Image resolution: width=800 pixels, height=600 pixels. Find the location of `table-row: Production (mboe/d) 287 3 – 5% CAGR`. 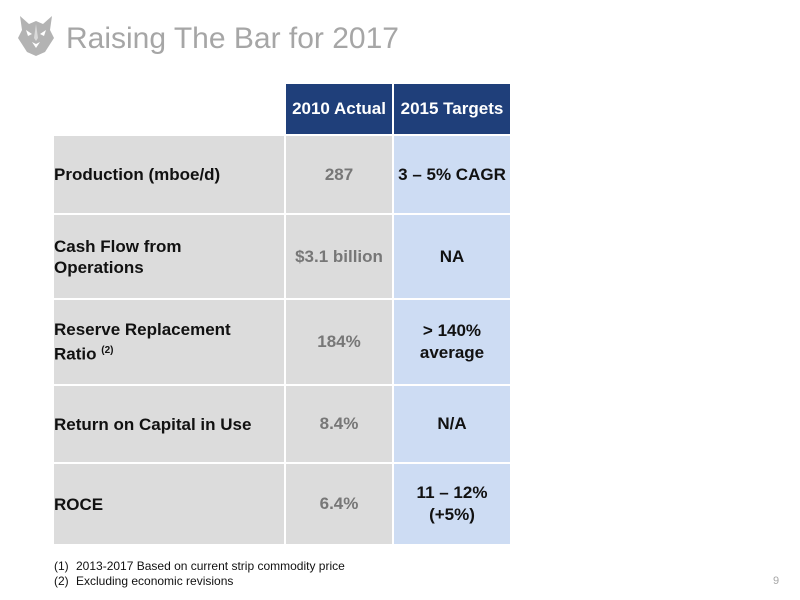

table-row: Production (mboe/d) 287 3 – 5% CAGR is located at coordinates (282, 174).